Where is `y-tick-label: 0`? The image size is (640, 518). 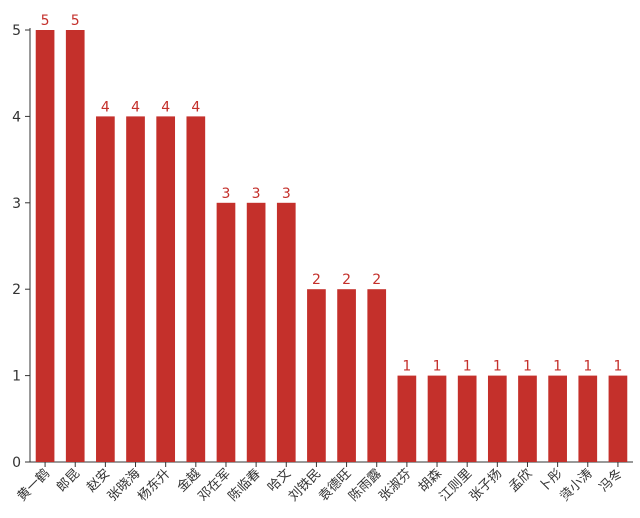 y-tick-label: 0 is located at coordinates (16, 463).